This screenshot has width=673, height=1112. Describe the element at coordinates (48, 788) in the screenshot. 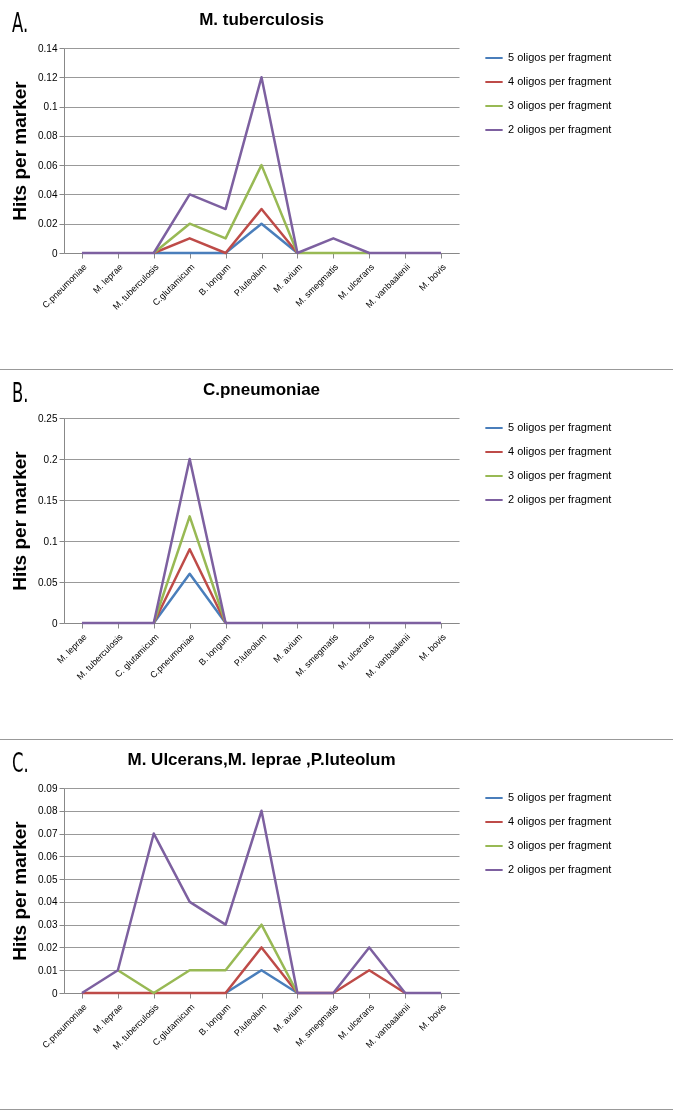

I see `y-tick-label: 0.09` at that location.